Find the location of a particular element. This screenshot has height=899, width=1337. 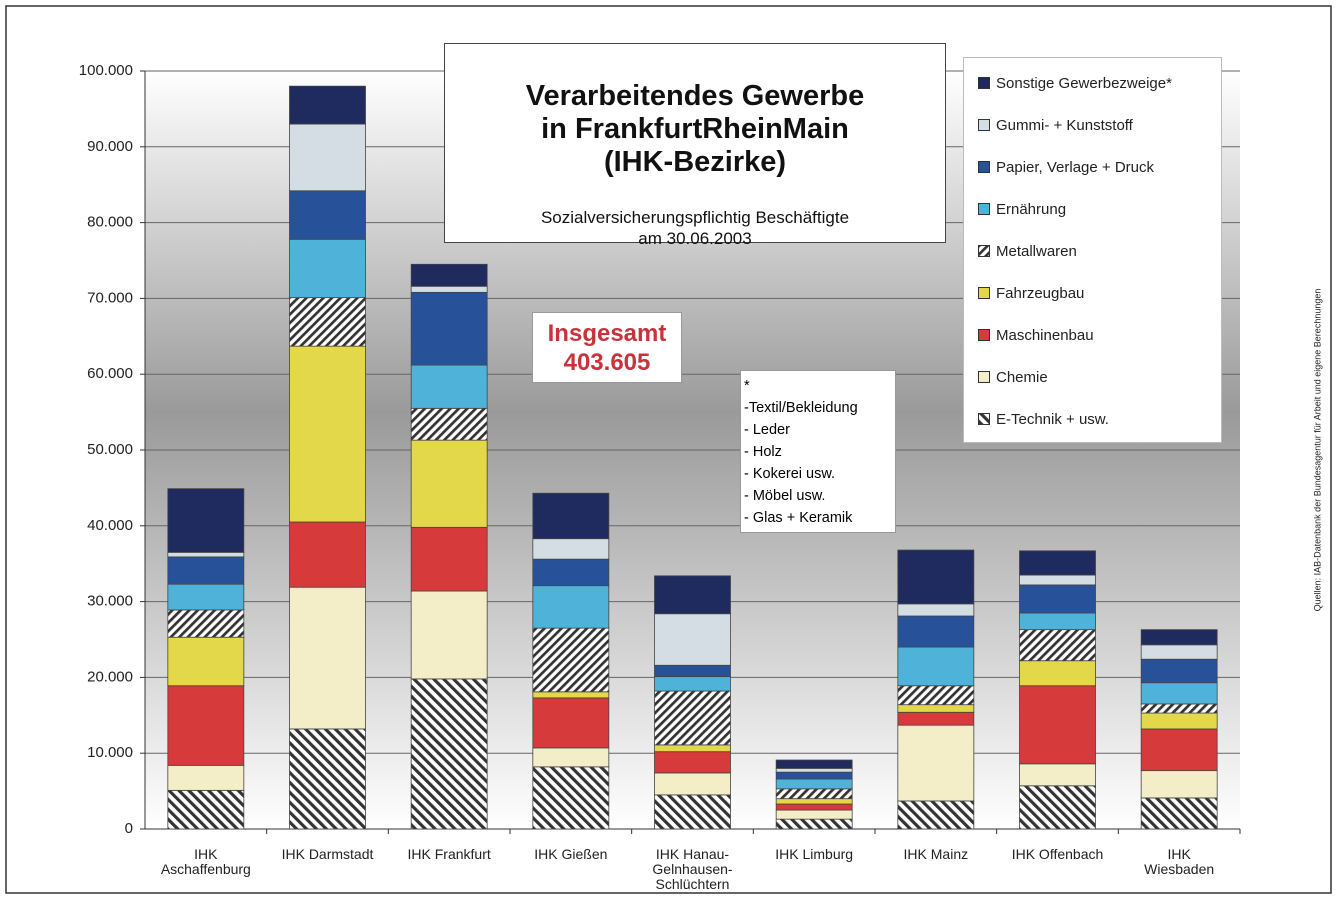

y-tick-label: 60.000 is located at coordinates (110, 373).